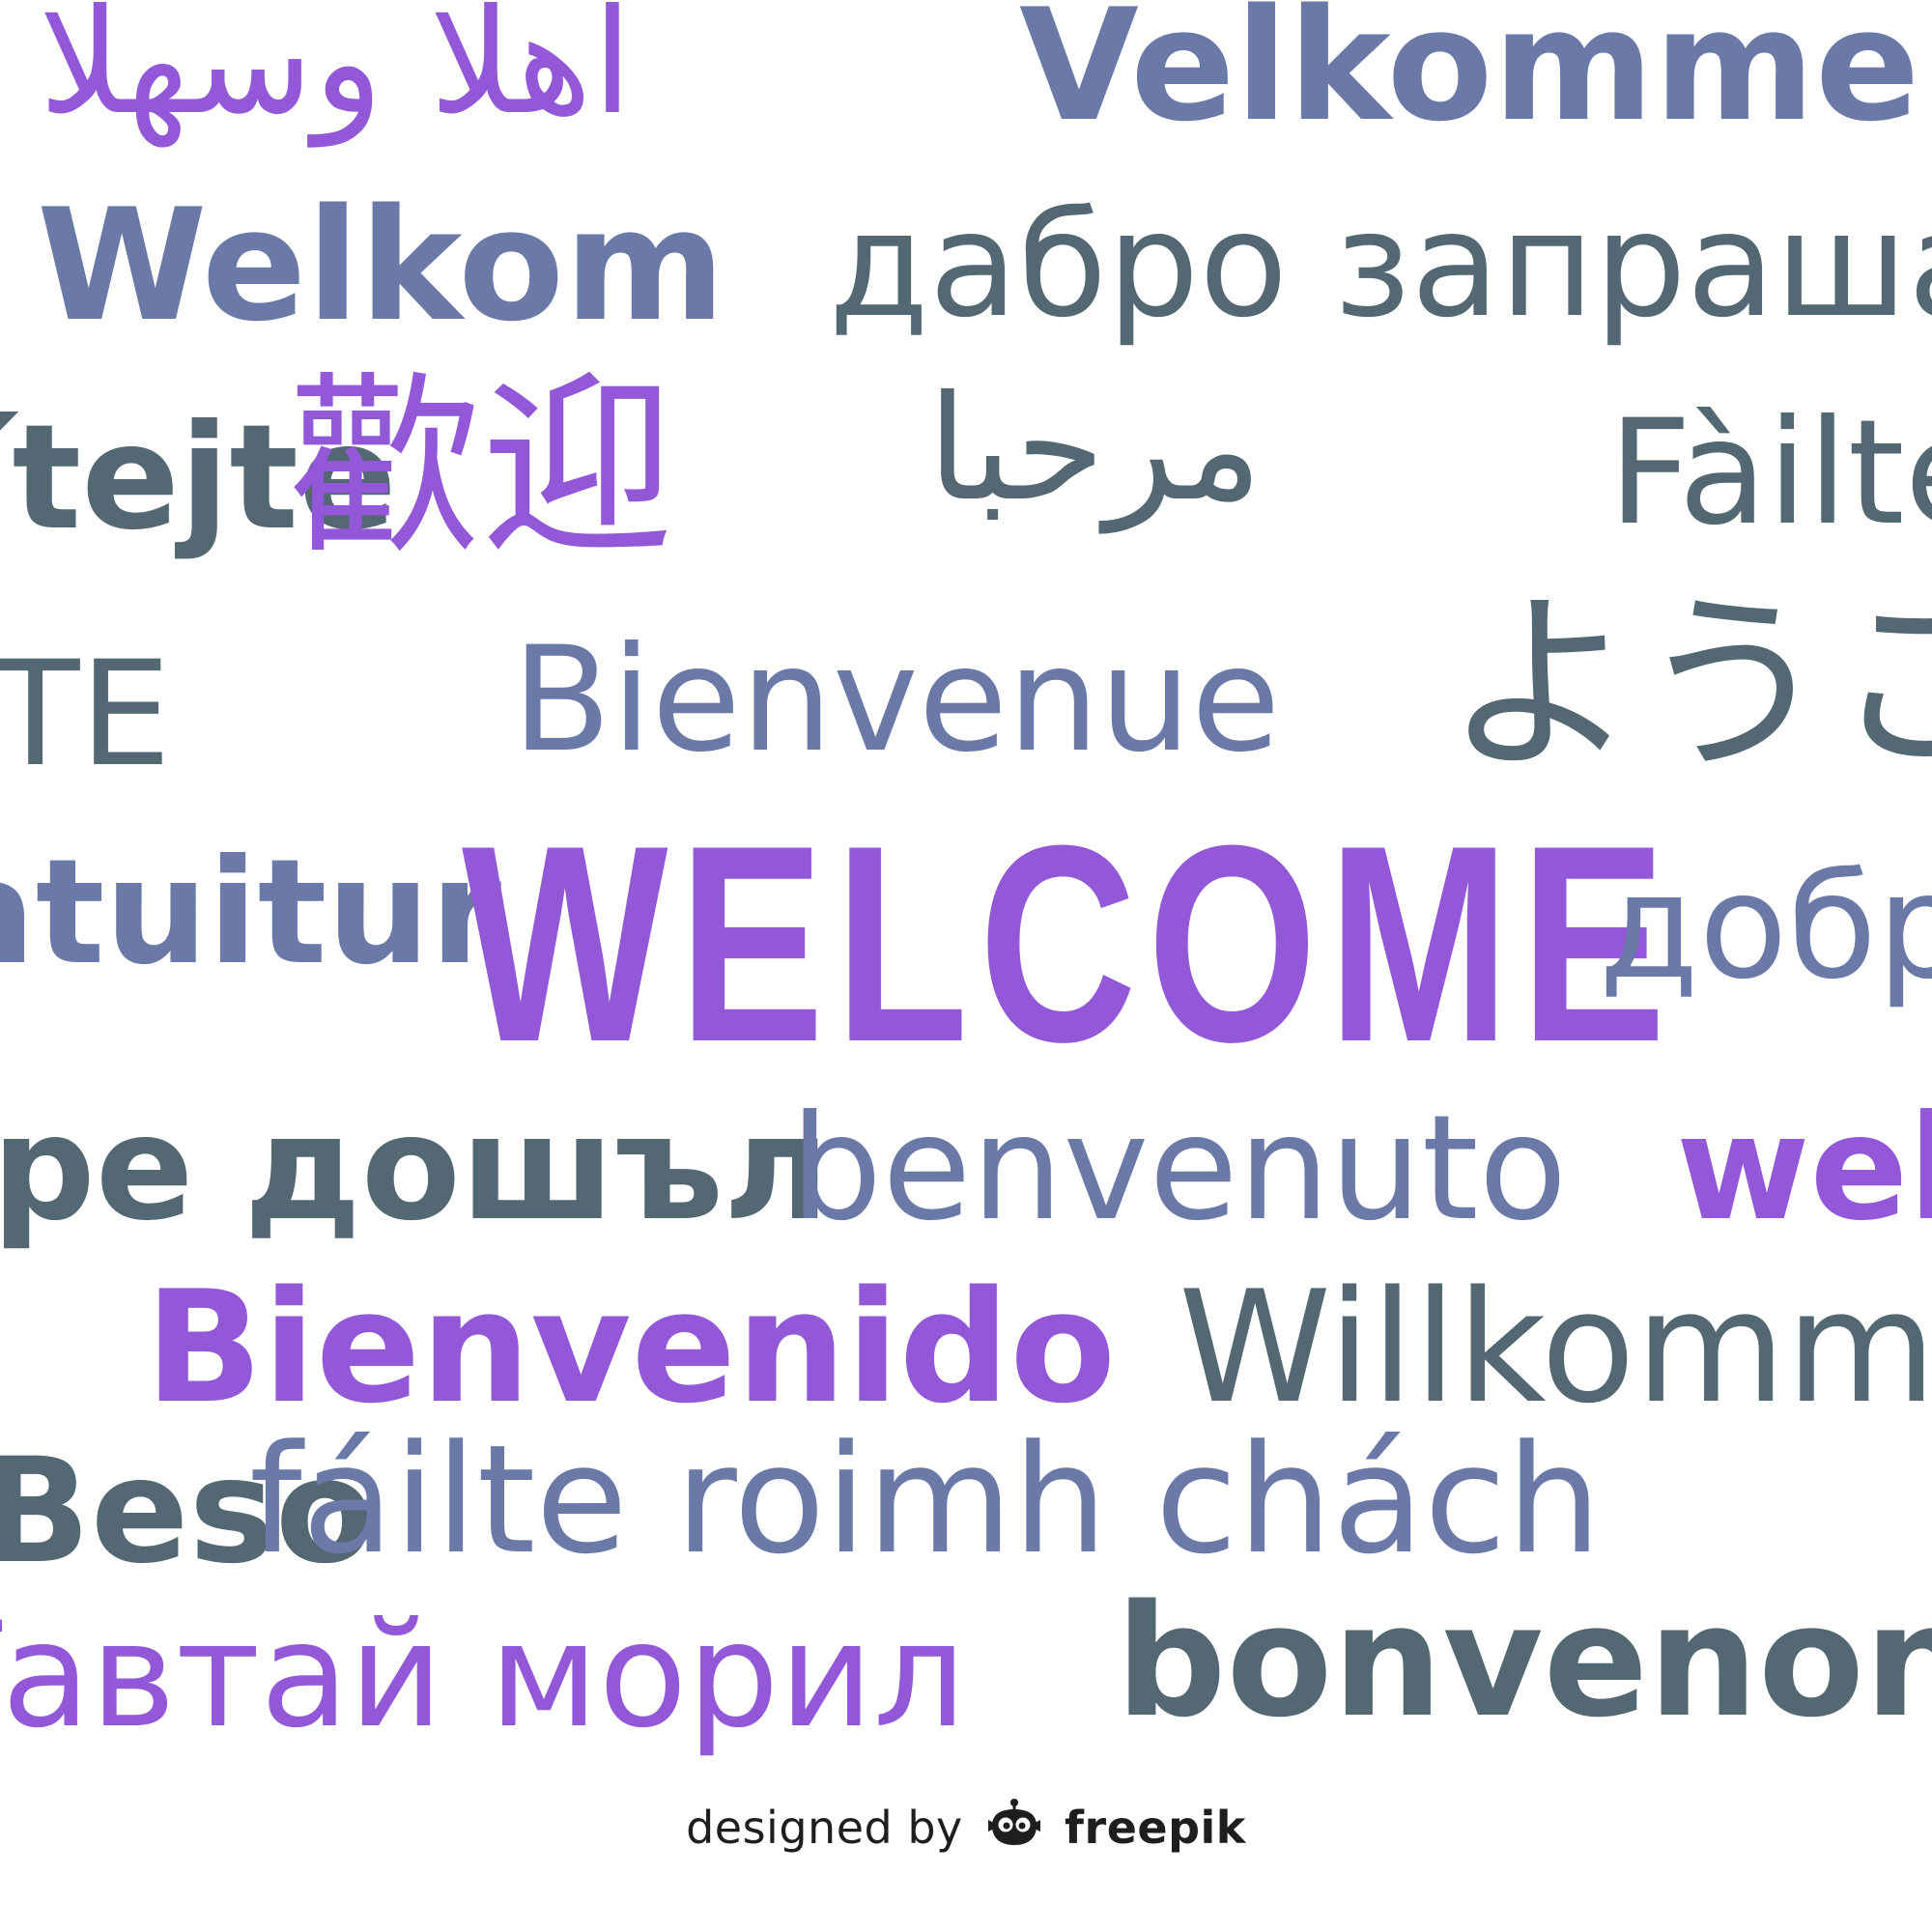 The height and width of the screenshot is (1932, 1932). I want to click on word-welkom: Welkom, so click(381, 265).